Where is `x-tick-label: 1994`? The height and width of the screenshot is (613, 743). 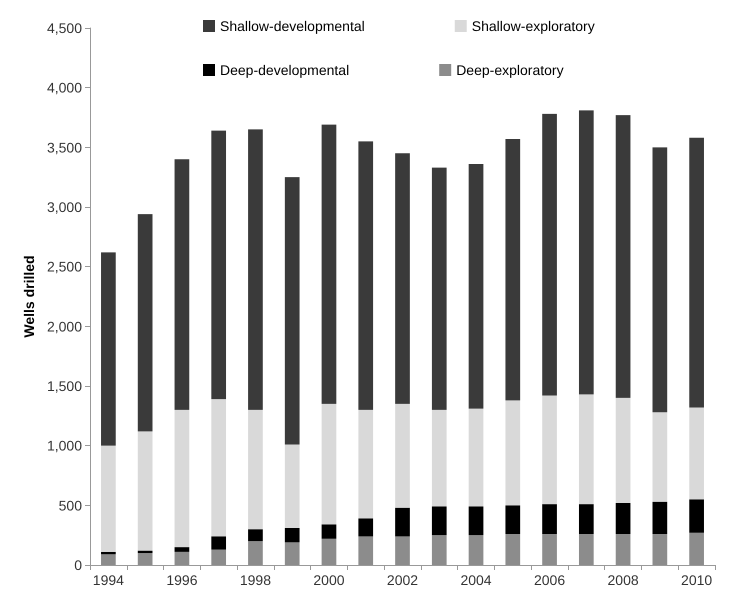
x-tick-label: 1994 is located at coordinates (108, 580).